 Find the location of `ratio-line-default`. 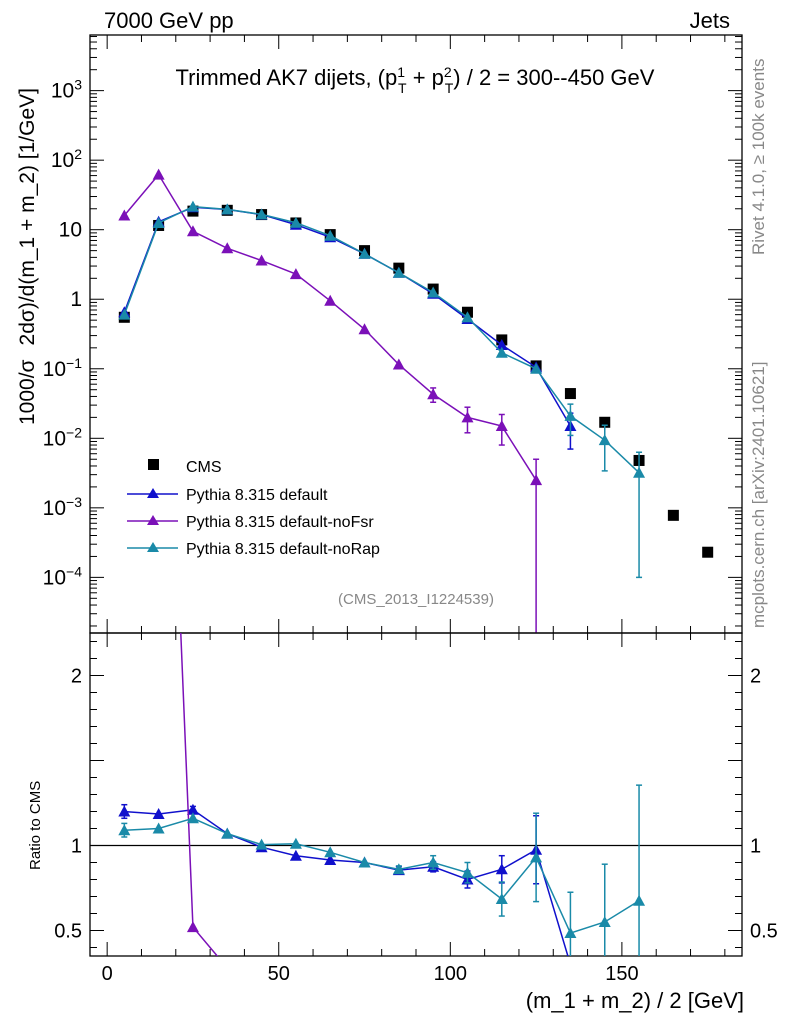

ratio-line-default is located at coordinates (346, 882).